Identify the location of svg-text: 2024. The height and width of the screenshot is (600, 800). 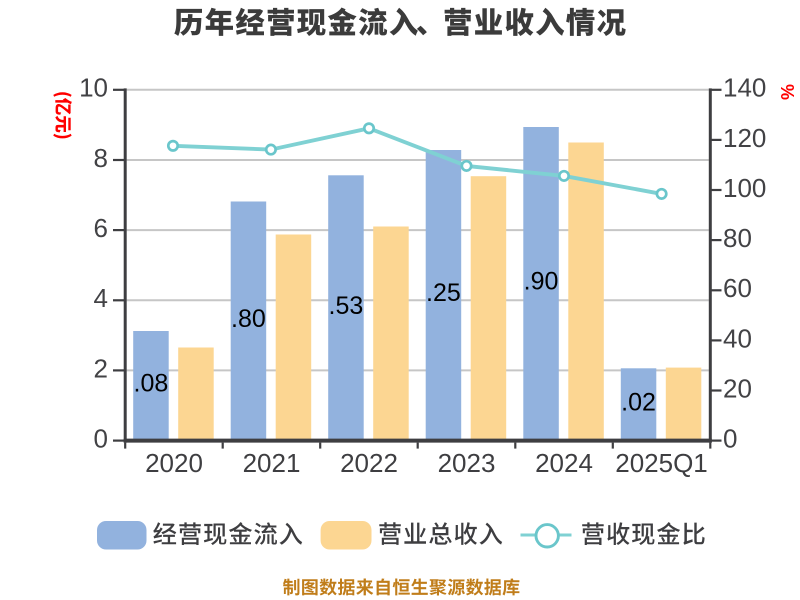
(564, 463).